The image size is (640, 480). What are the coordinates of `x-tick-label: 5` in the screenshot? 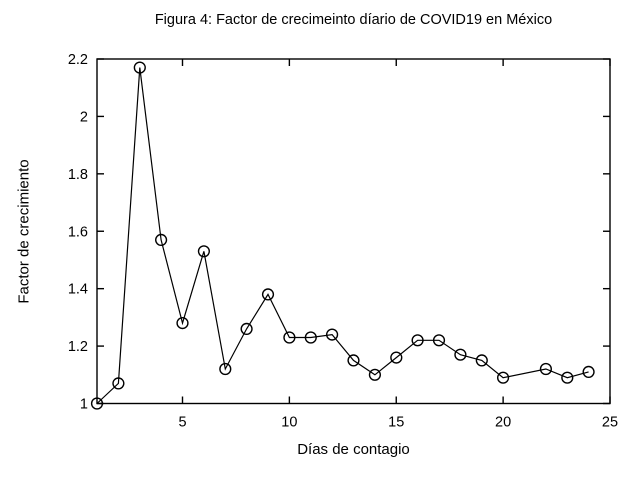 It's located at (182, 423).